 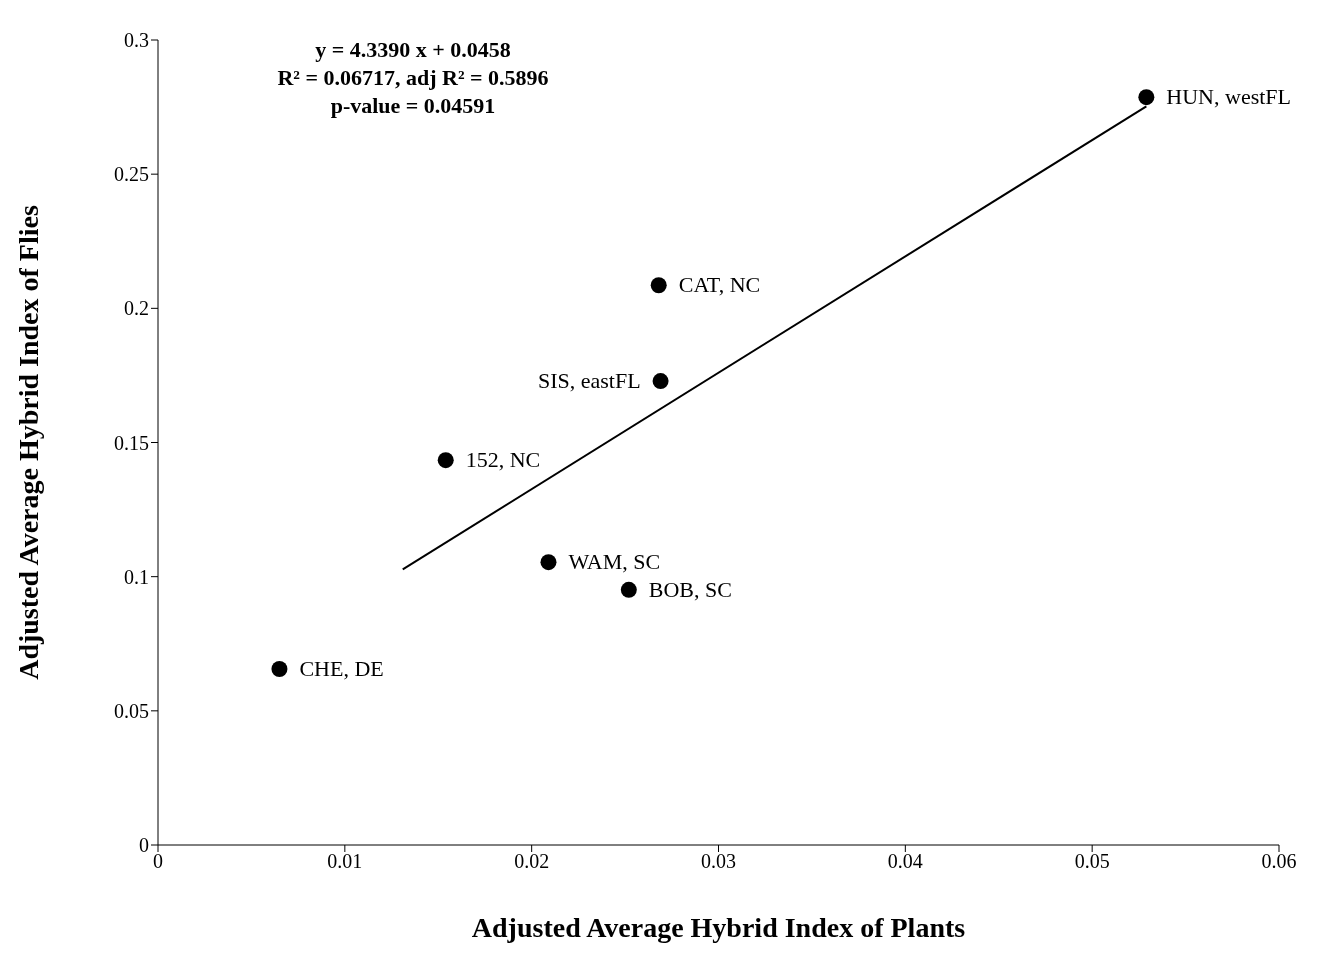 What do you see at coordinates (719, 285) in the screenshot?
I see `annotation: CAT, NC` at bounding box center [719, 285].